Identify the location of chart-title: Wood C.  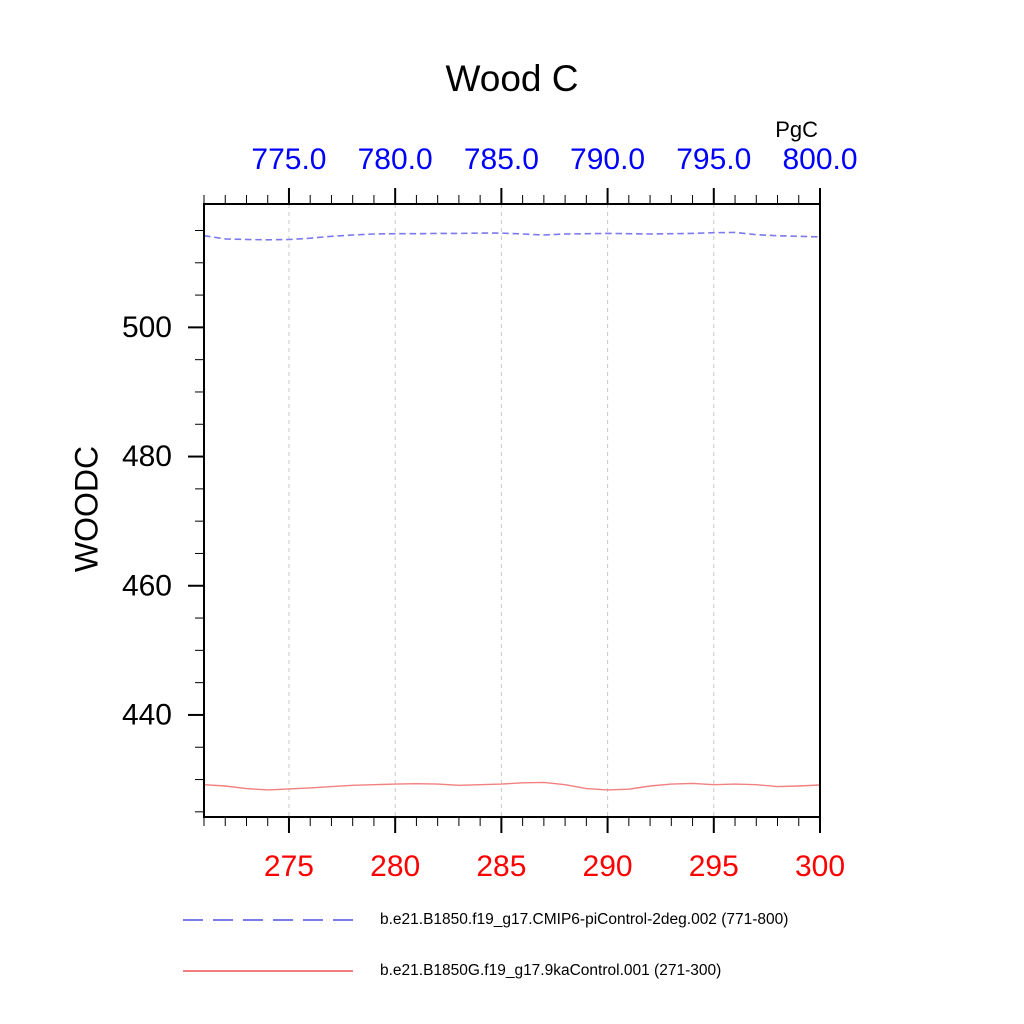
(512, 78).